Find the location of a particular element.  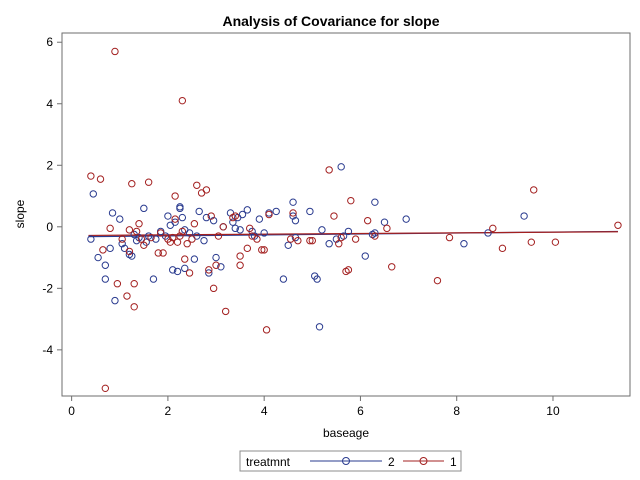

x-axis: 0 2 4 6 8 10 is located at coordinates (314, 407).